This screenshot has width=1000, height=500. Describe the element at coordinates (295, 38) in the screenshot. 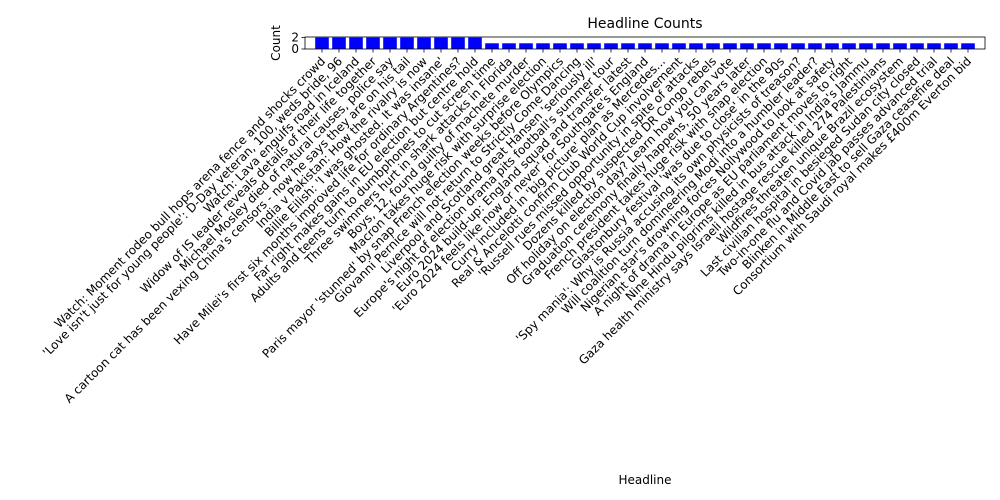

I see `y-tick-label: 2` at that location.